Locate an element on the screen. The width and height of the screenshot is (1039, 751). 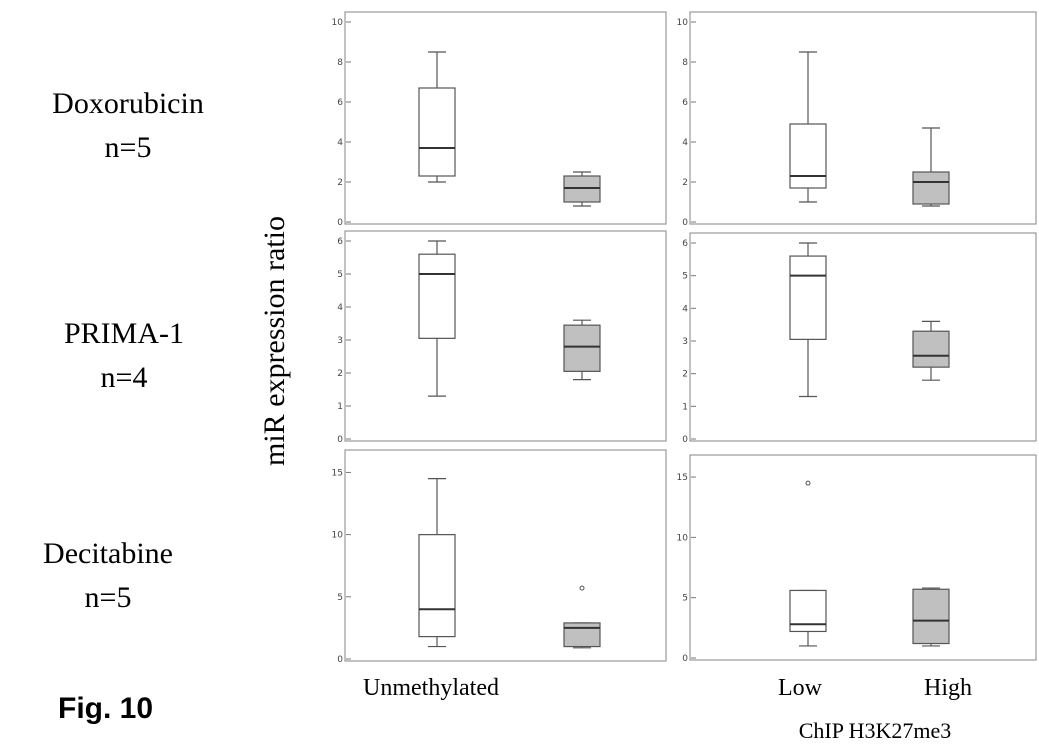
sample-count: n=4 is located at coordinates (124, 377).